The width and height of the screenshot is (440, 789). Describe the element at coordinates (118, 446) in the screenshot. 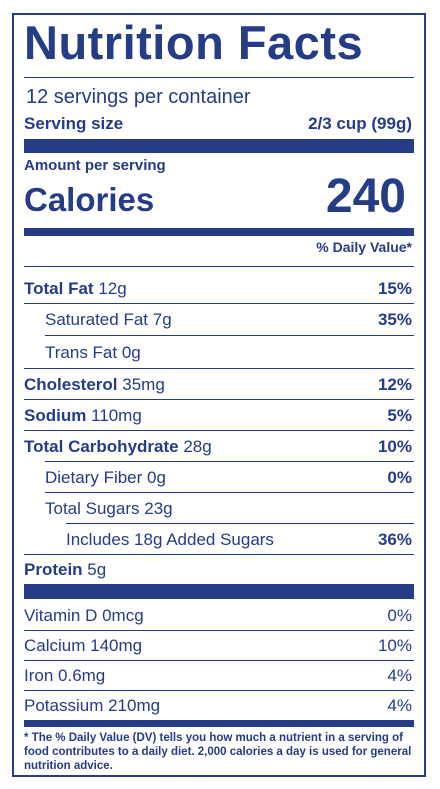

I see `nutrient-label: Total Carbohydrate 28g` at that location.